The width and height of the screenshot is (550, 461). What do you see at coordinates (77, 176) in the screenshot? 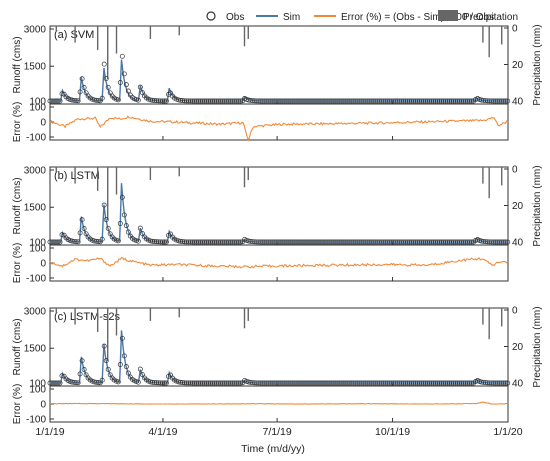
I see `panel-title: (b) LSTM` at bounding box center [77, 176].